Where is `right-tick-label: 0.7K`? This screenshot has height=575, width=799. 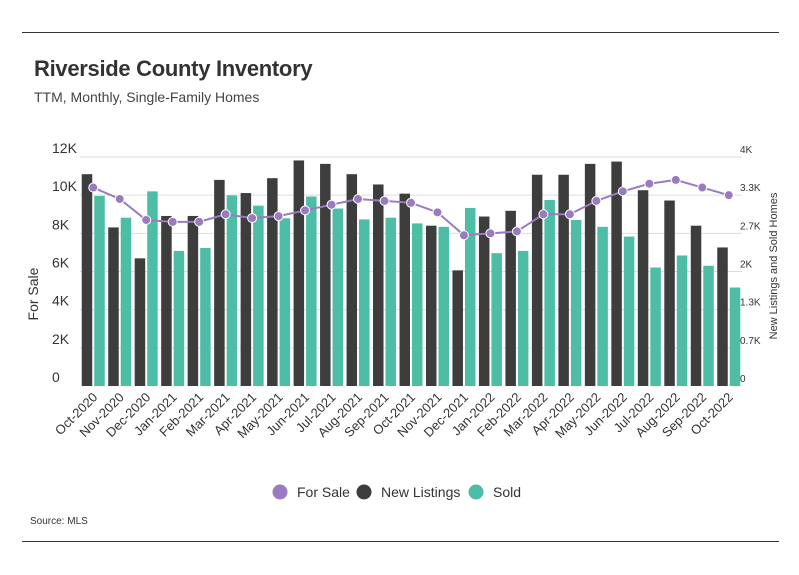 right-tick-label: 0.7K is located at coordinates (750, 341).